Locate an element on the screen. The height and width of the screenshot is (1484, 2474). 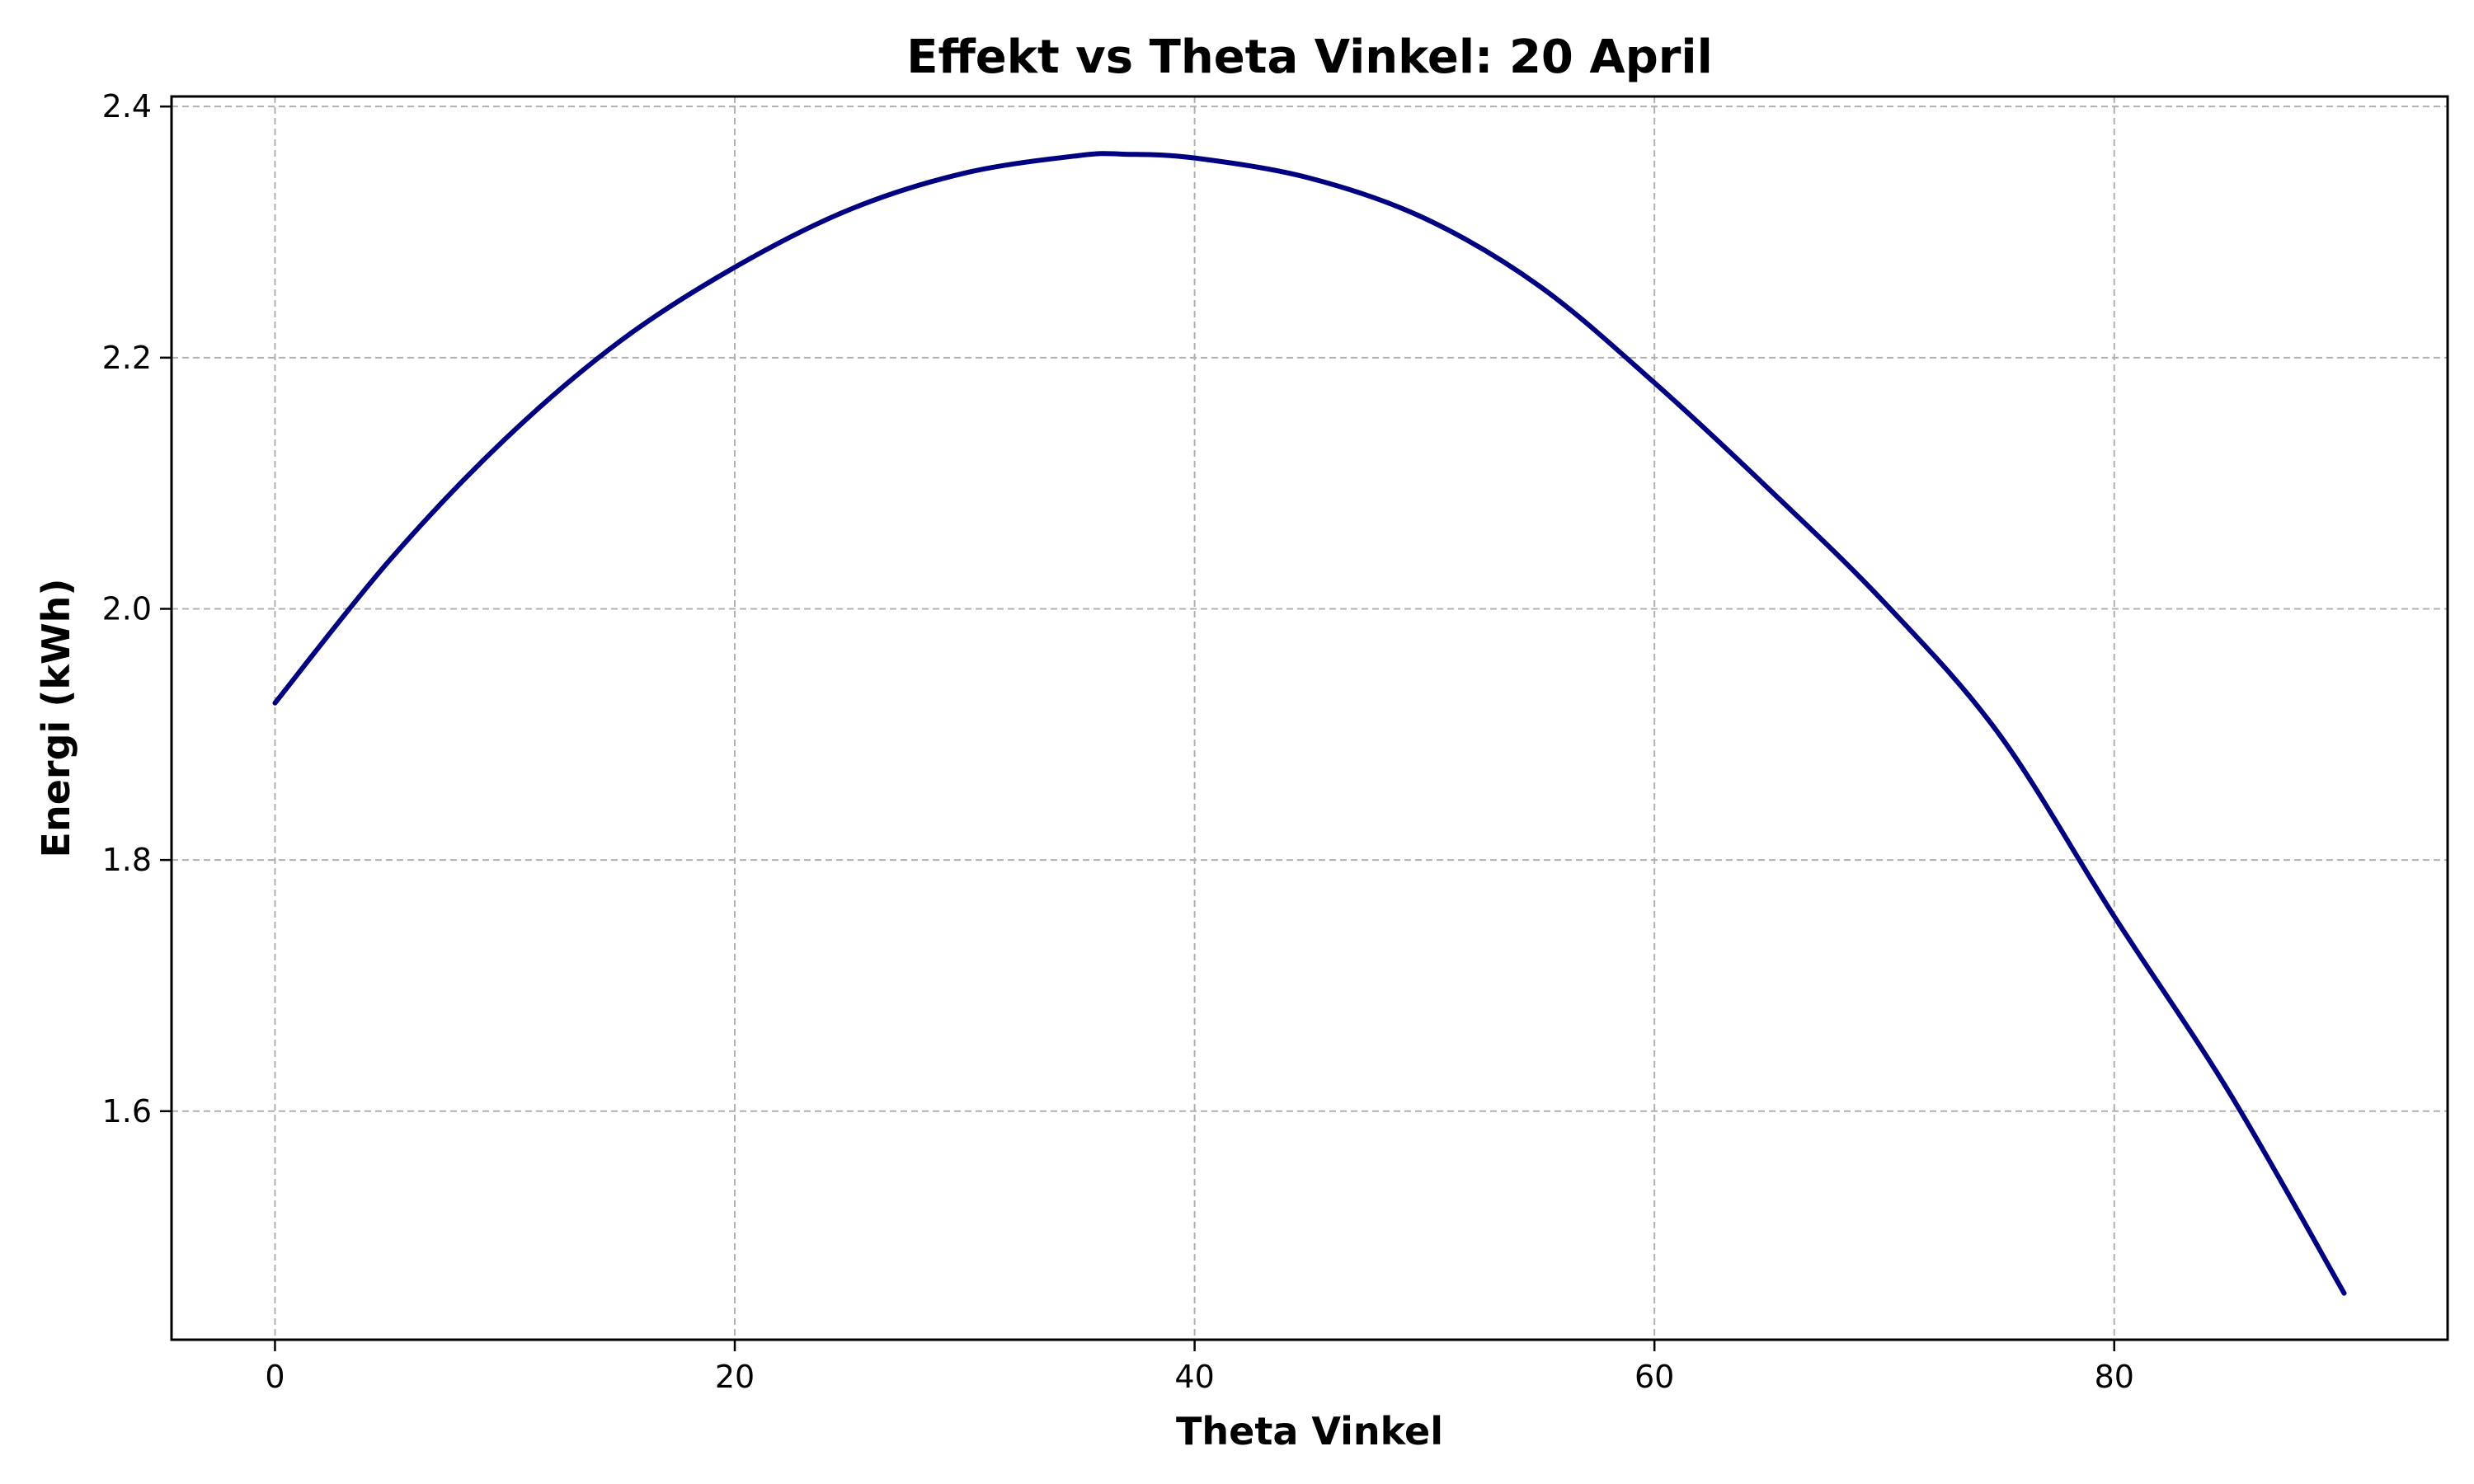
x-tick-label: 60 is located at coordinates (1654, 1377).